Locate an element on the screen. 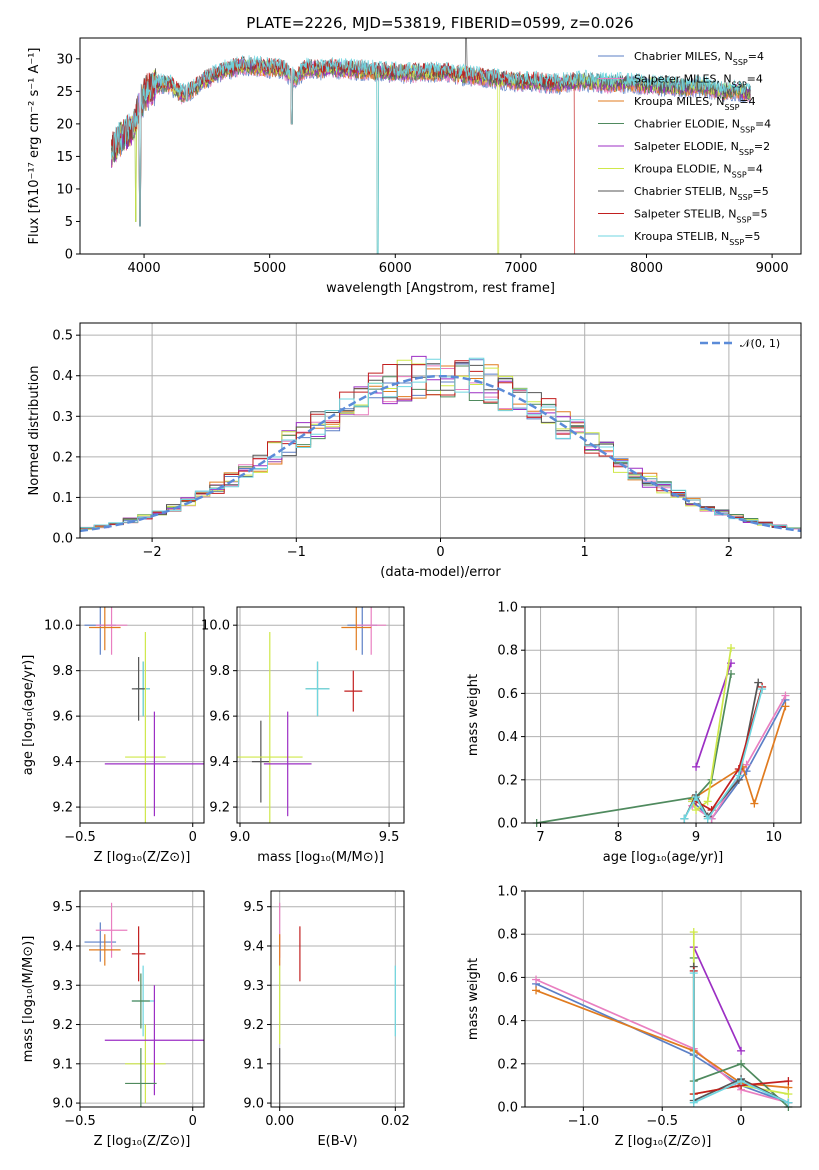 This screenshot has height=1170, width=819. y-axis-label: Normed distribution is located at coordinates (34, 431).